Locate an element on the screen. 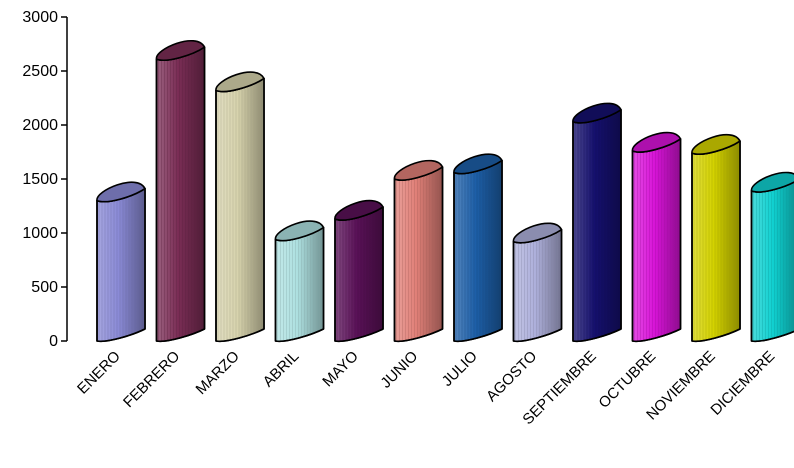 Image resolution: width=794 pixels, height=468 pixels. y-tick-label: 1000 is located at coordinates (40, 233).